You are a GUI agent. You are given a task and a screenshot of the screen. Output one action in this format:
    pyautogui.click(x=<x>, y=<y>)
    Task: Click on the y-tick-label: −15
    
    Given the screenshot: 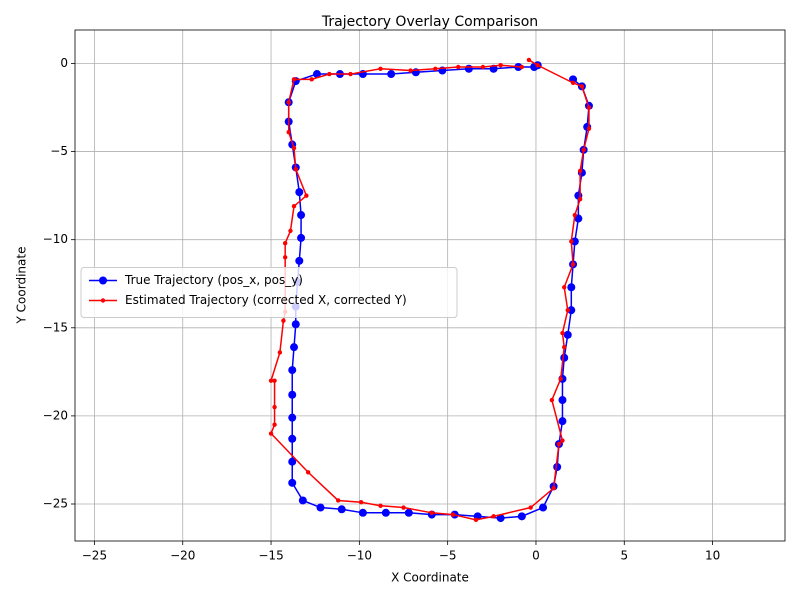 What is the action you would take?
    pyautogui.click(x=55, y=327)
    